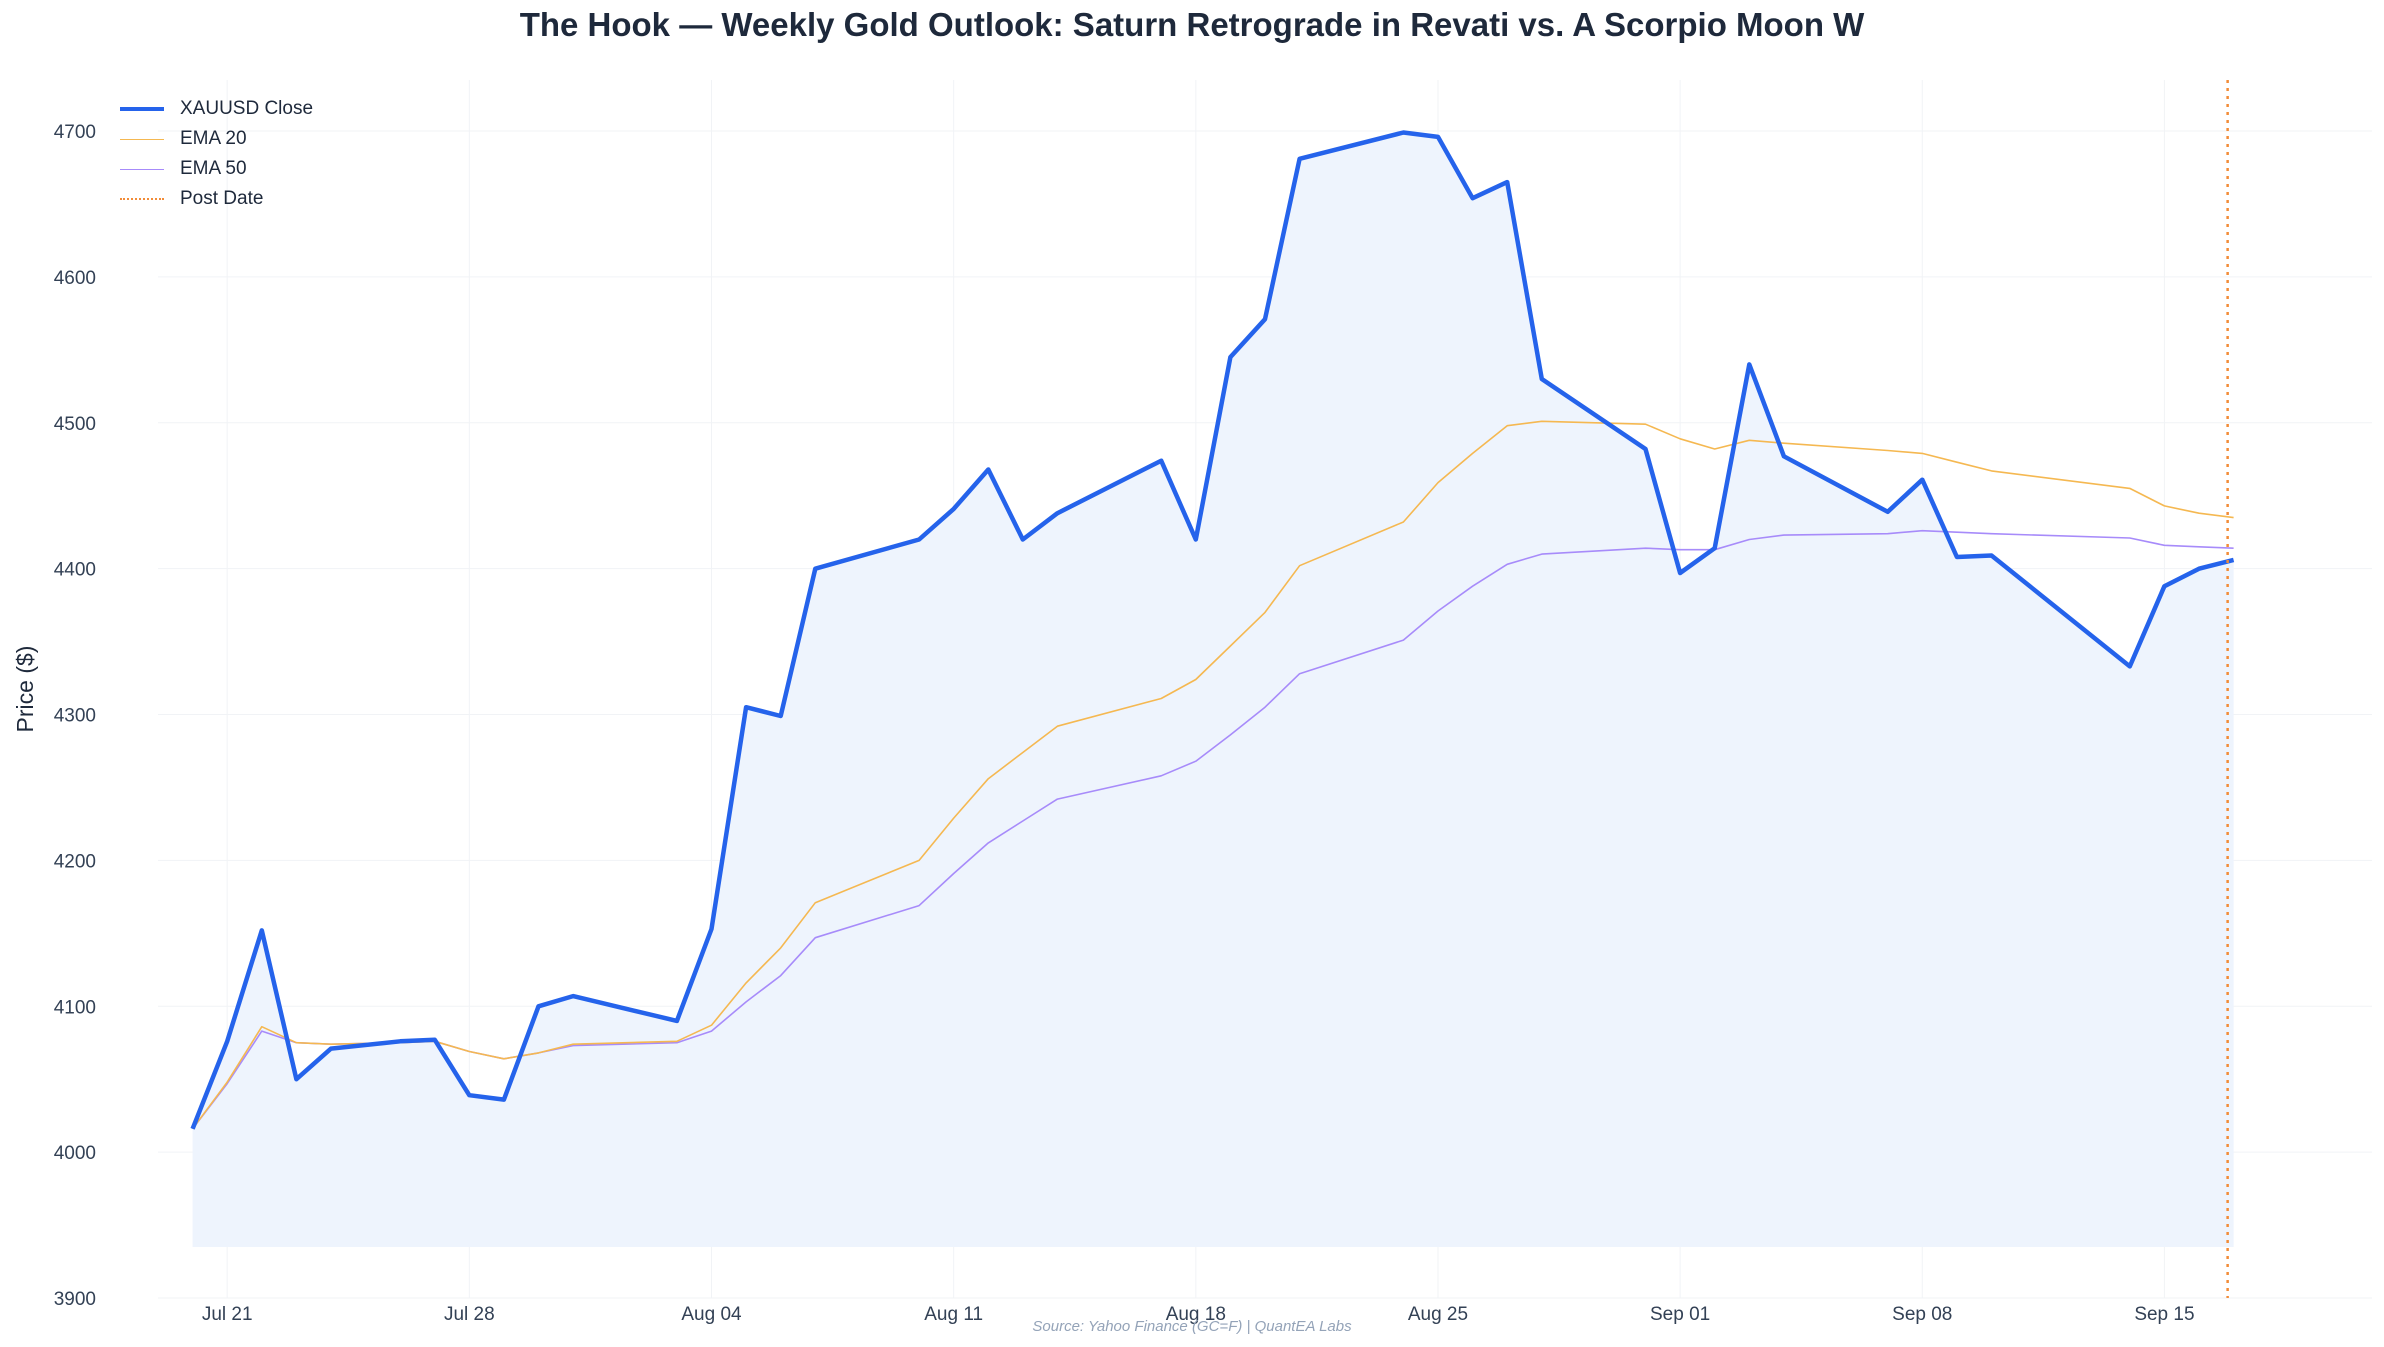 The height and width of the screenshot is (1347, 2384). I want to click on y-tick-label-5: 4400, so click(75, 570).